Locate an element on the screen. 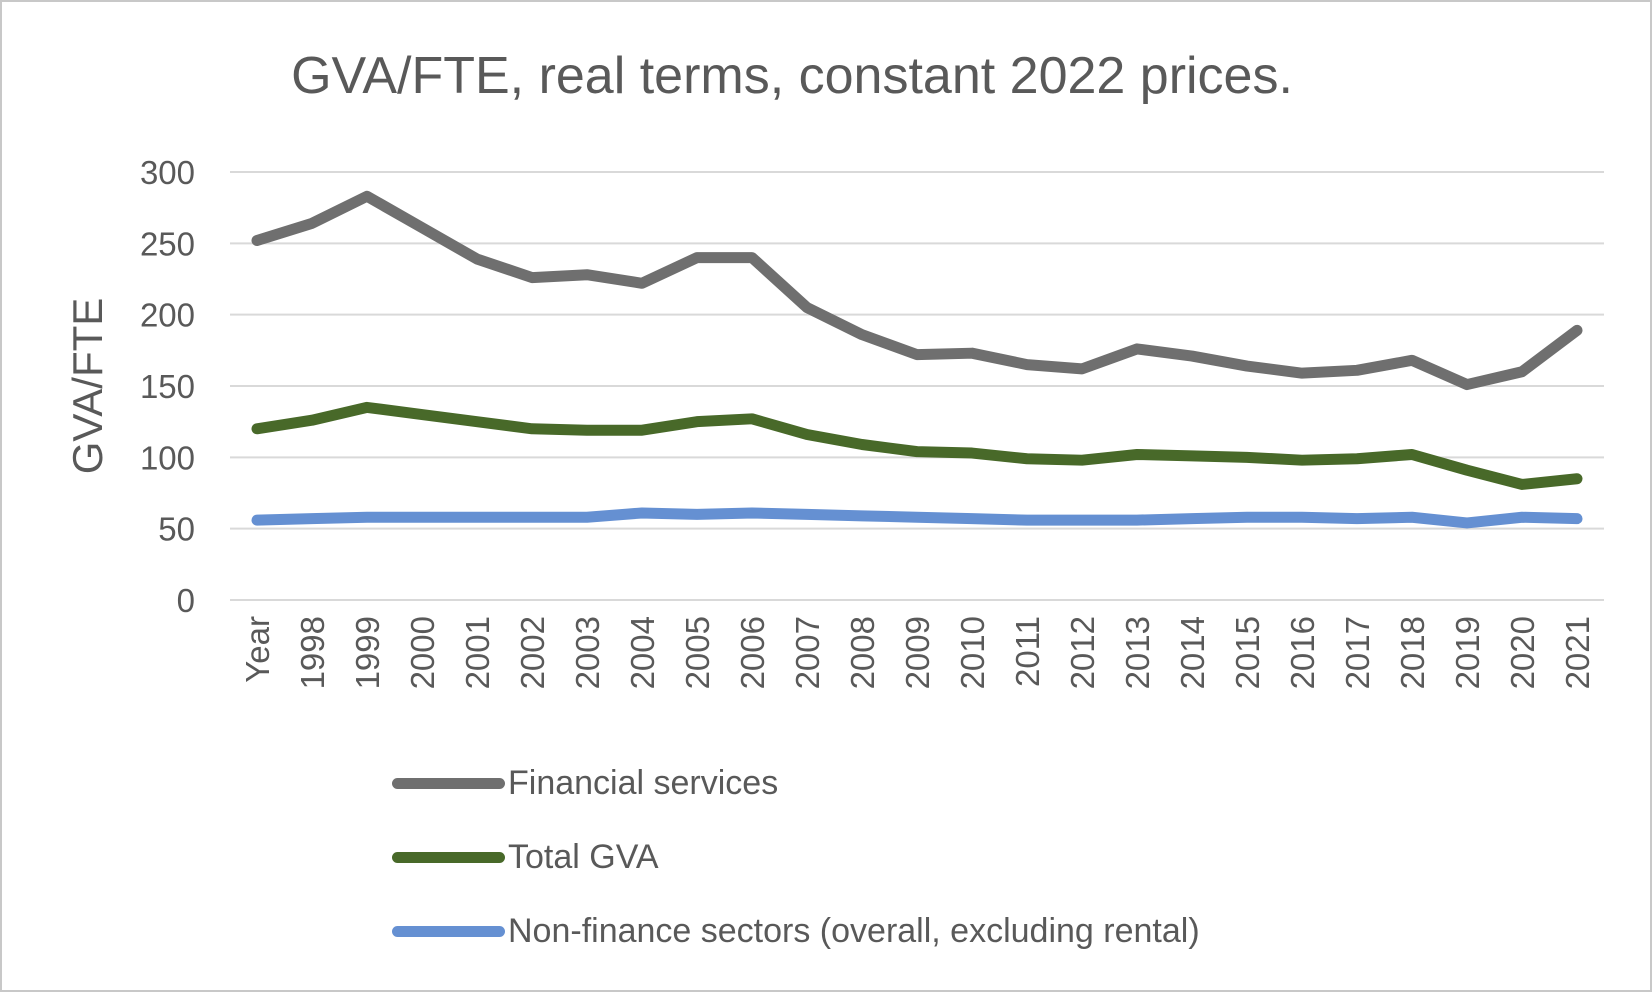 The image size is (1652, 994). y-tick-label-200: 200 is located at coordinates (167, 315).